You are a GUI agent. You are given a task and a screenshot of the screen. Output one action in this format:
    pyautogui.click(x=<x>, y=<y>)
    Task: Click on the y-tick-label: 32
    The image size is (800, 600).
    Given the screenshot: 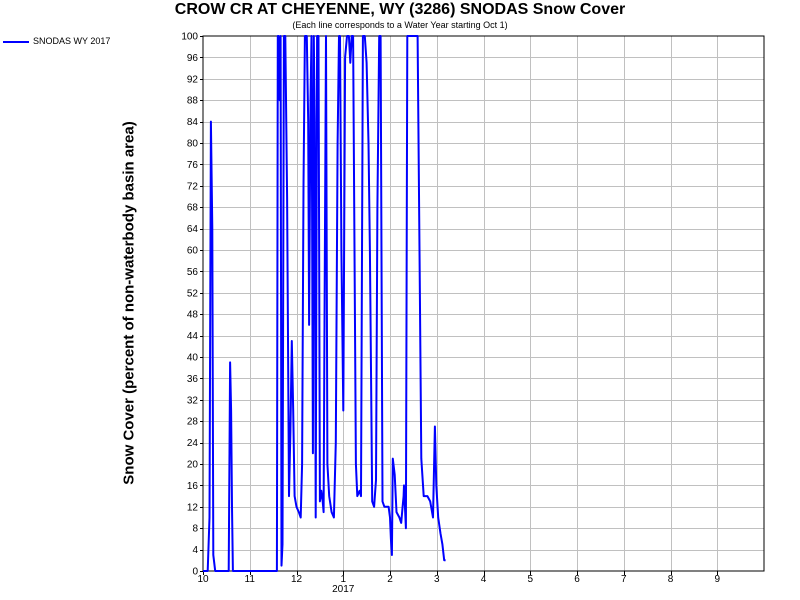 What is the action you would take?
    pyautogui.click(x=193, y=400)
    